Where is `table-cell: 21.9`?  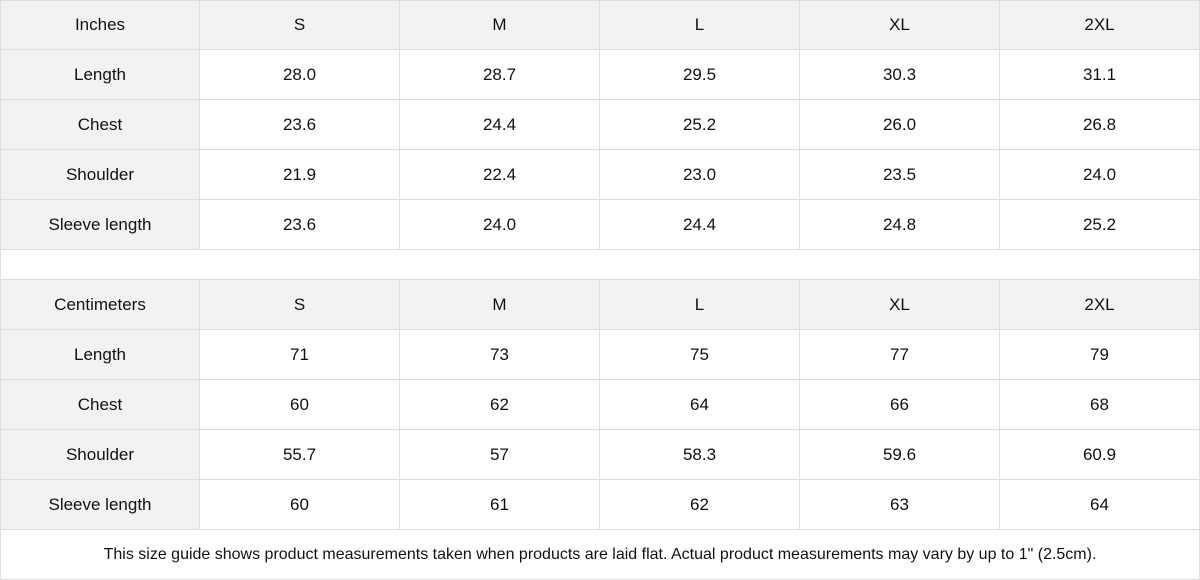 table-cell: 21.9 is located at coordinates (300, 175).